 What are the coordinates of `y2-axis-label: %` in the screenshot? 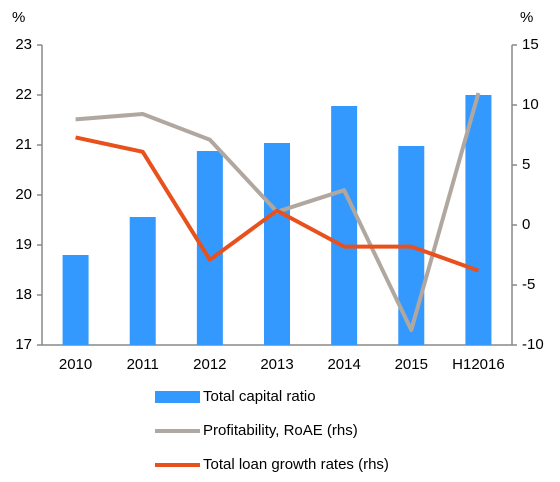 It's located at (526, 17).